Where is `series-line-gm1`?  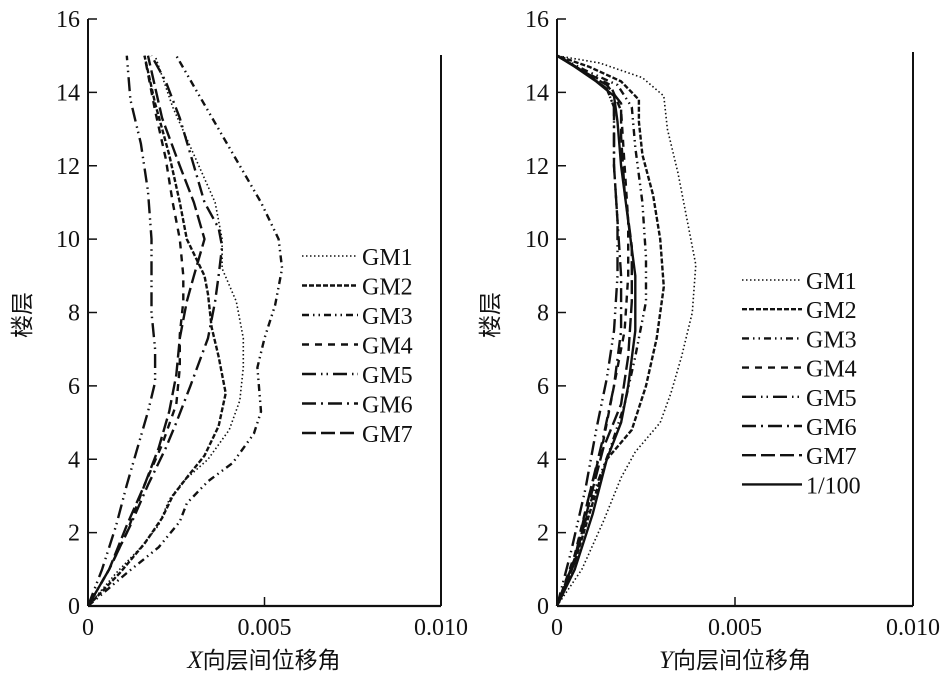 series-line-gm1 is located at coordinates (626, 330).